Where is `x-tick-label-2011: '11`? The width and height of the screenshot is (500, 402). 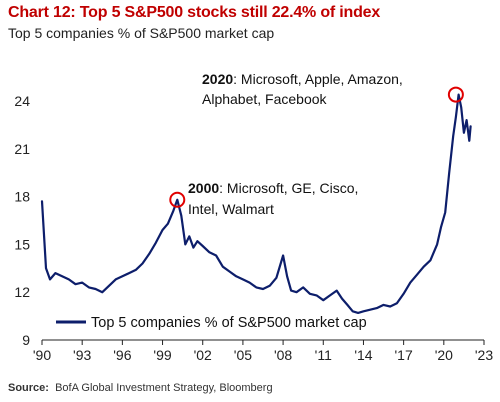
x-tick-label-2011: '11 is located at coordinates (323, 355).